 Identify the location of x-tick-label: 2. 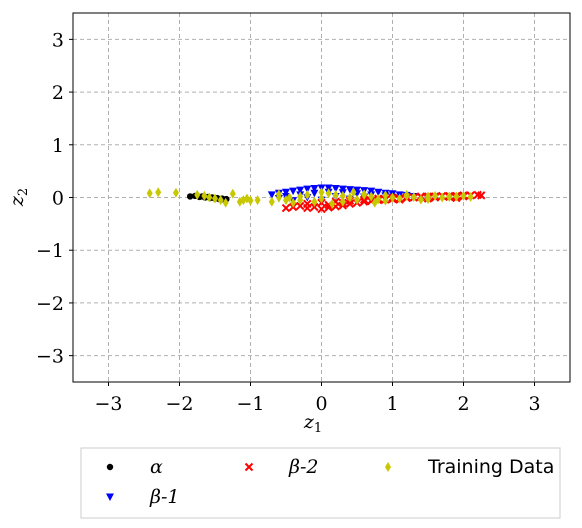
(463, 404).